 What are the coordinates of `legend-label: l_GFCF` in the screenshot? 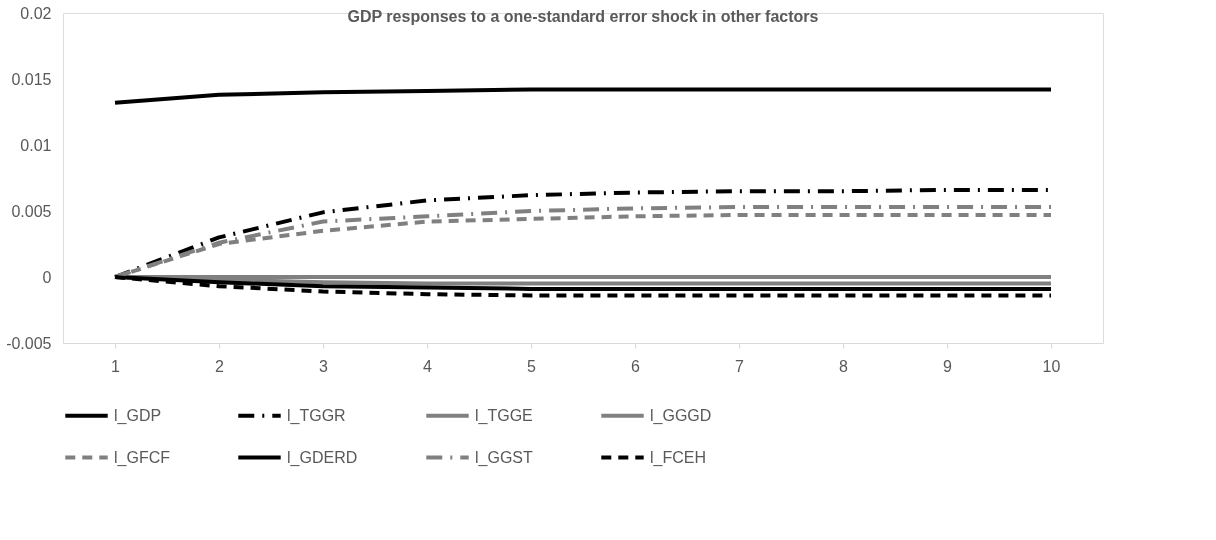 It's located at (142, 457).